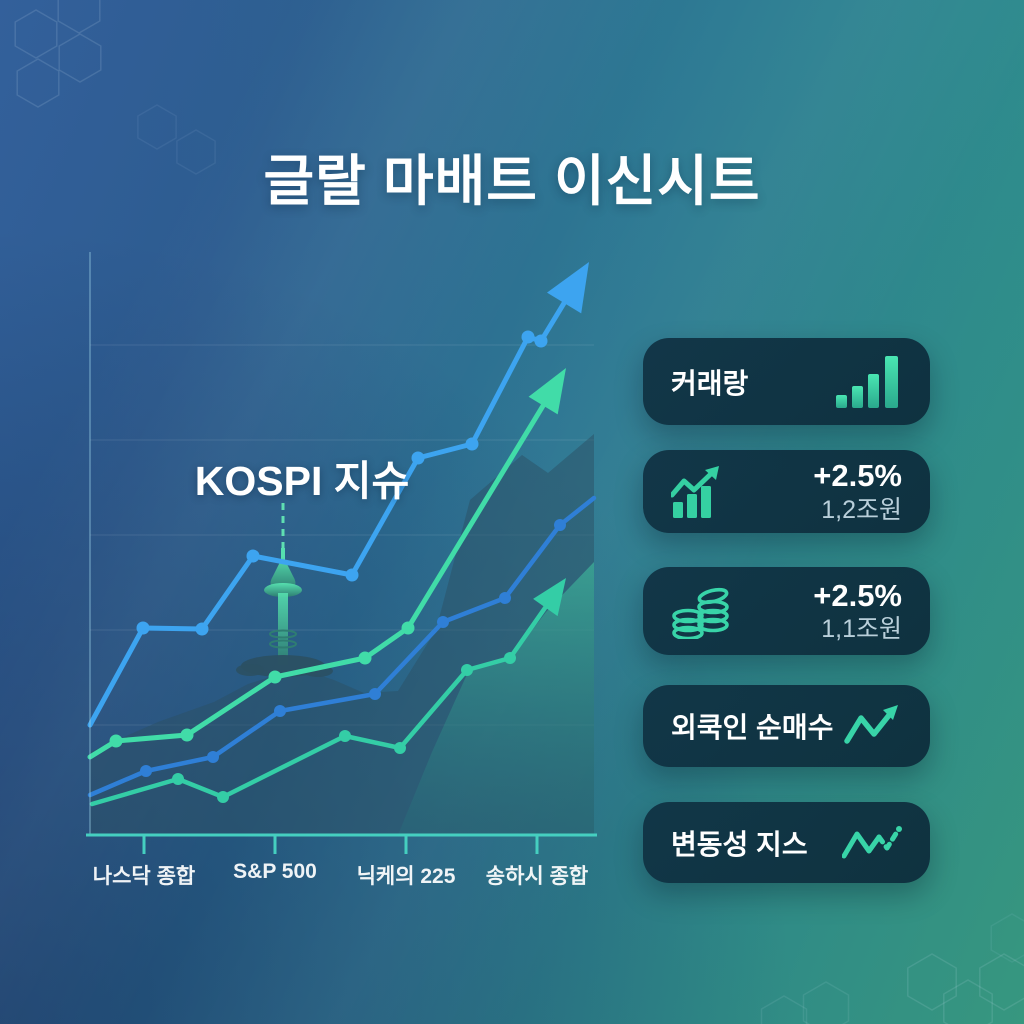  I want to click on card-market-cap-values: +2.5% 1,1조원, so click(857, 610).